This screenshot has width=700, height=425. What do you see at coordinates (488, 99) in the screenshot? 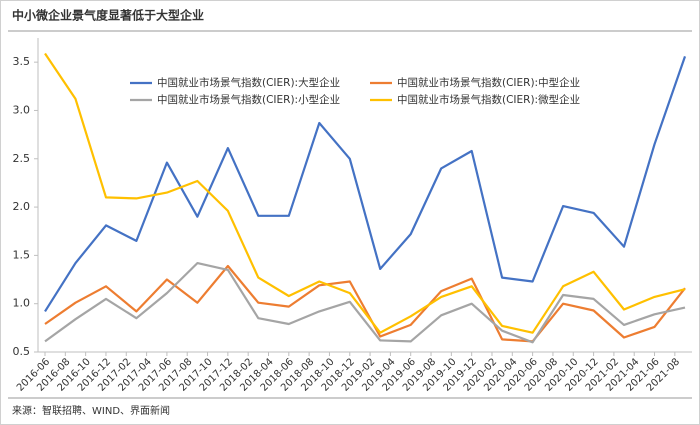
I see `legend-label: 中国就业市场景气指数(CIER):微型企业` at bounding box center [488, 99].